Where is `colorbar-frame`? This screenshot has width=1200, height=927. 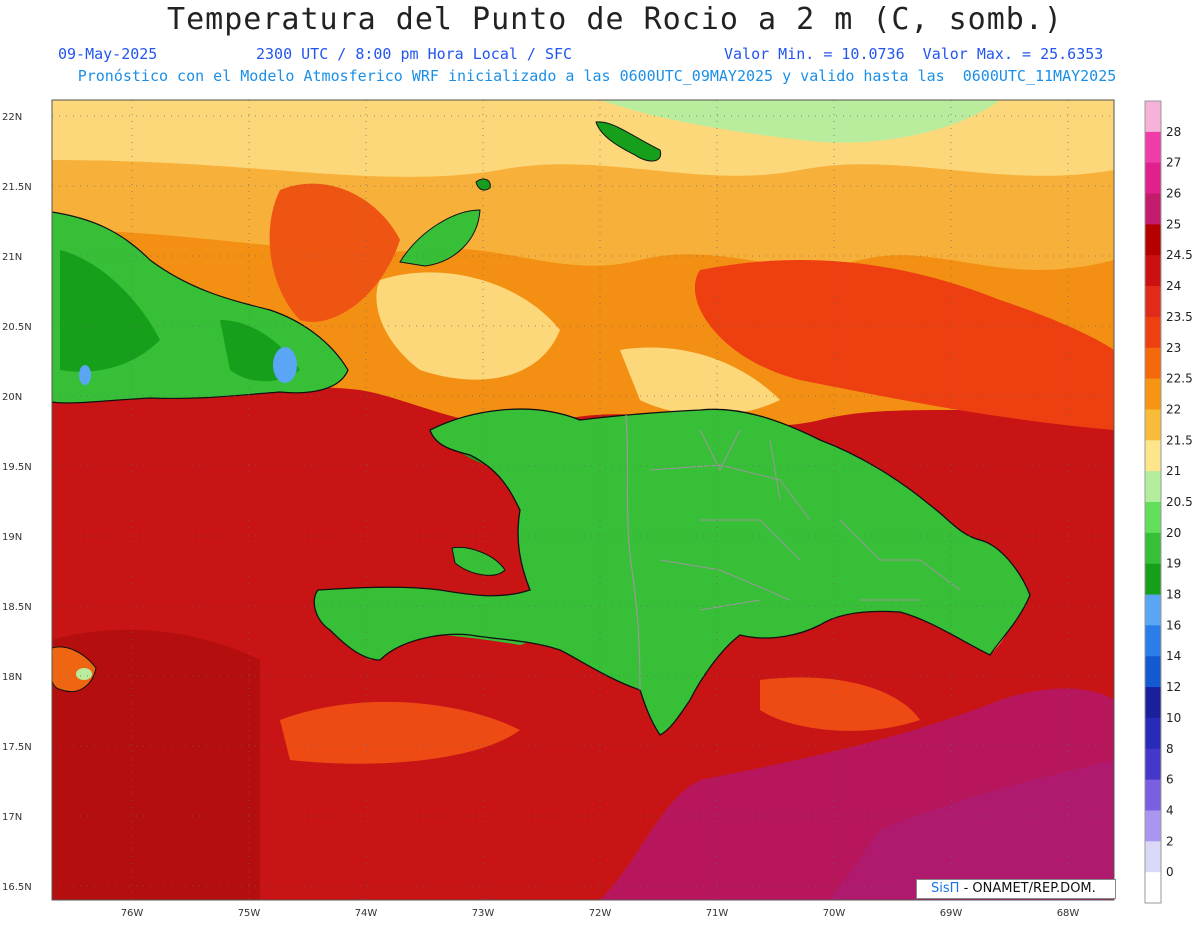
colorbar-frame is located at coordinates (1153, 502).